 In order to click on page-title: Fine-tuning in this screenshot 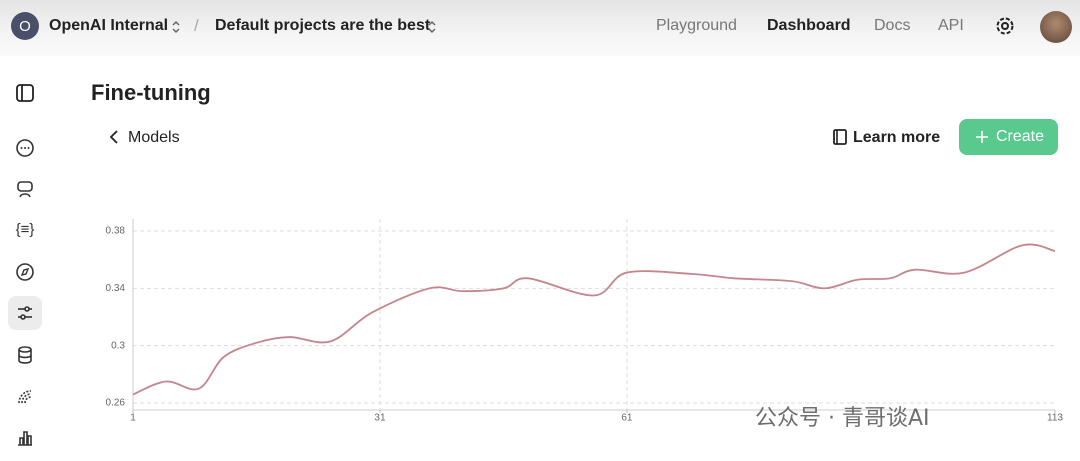, I will do `click(151, 92)`.